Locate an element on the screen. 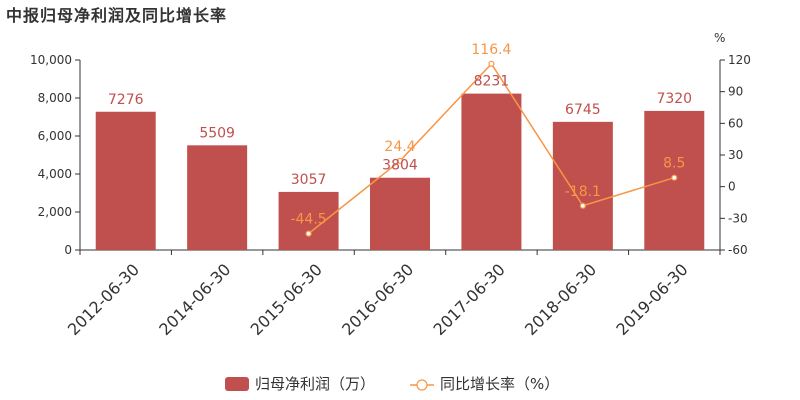 This screenshot has height=400, width=800. y-left-tick-label: 2,000 is located at coordinates (55, 212).